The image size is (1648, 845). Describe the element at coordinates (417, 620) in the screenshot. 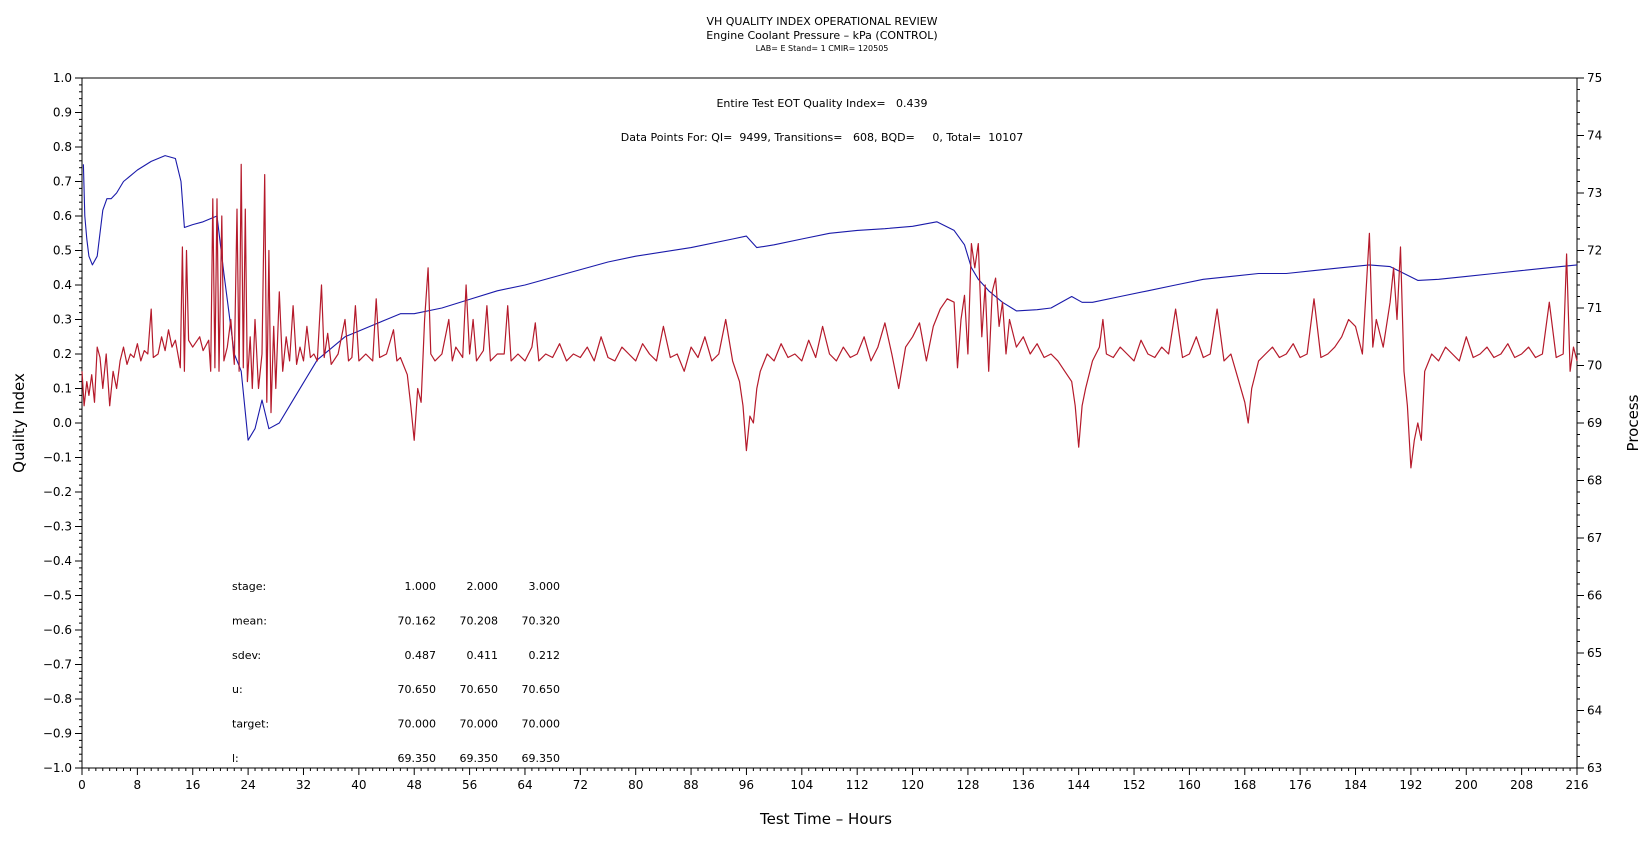

I see `stat-value: 70.162` at that location.